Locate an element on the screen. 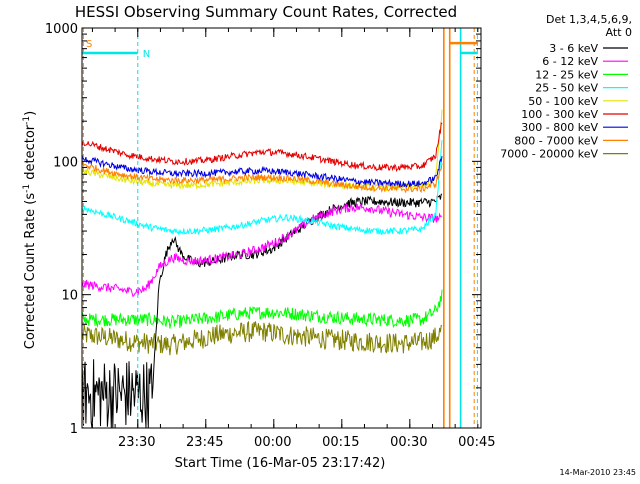 This screenshot has height=484, width=640. legend-item: 3 - 6 keV is located at coordinates (588, 48).